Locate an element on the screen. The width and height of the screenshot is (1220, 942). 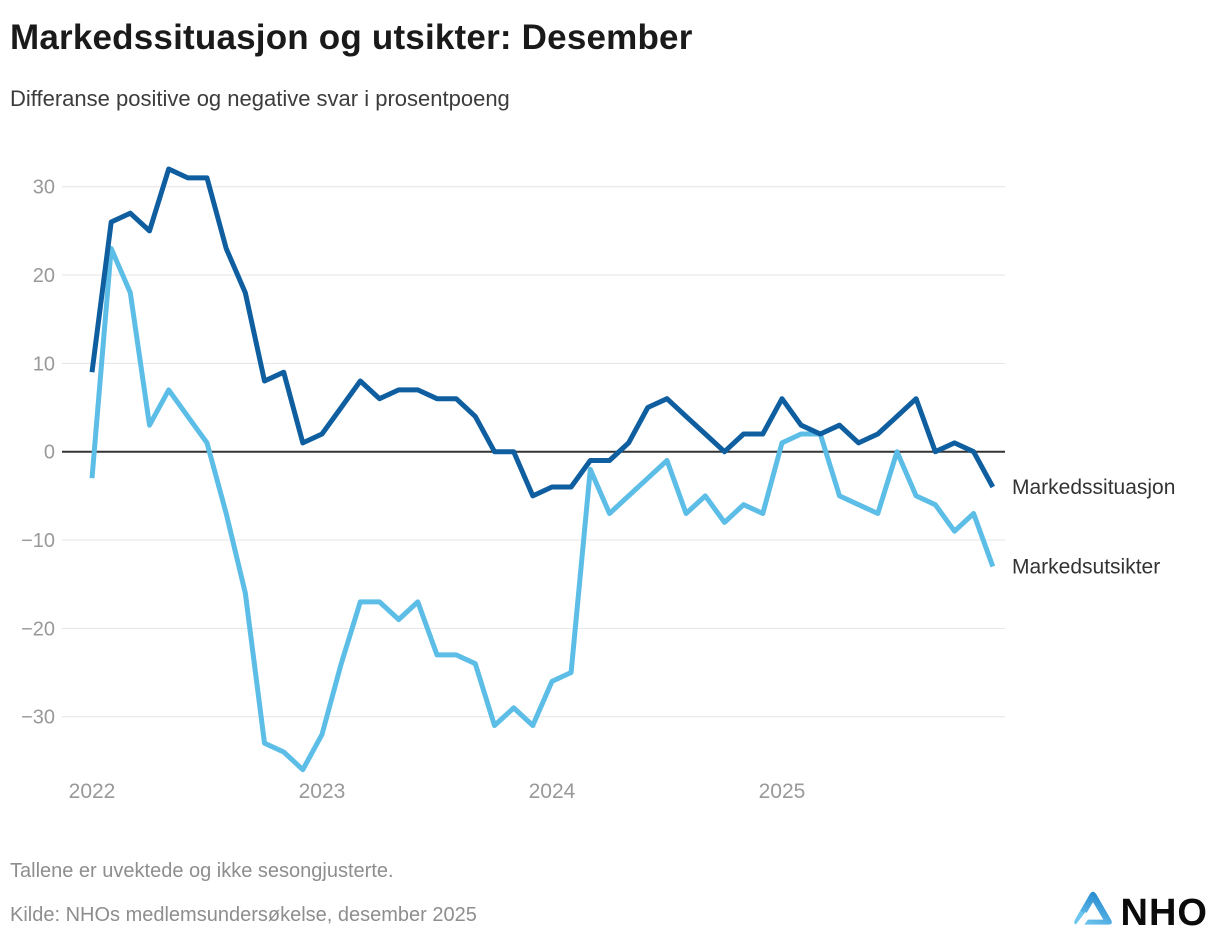
y-tick-label: 0 is located at coordinates (49, 453).